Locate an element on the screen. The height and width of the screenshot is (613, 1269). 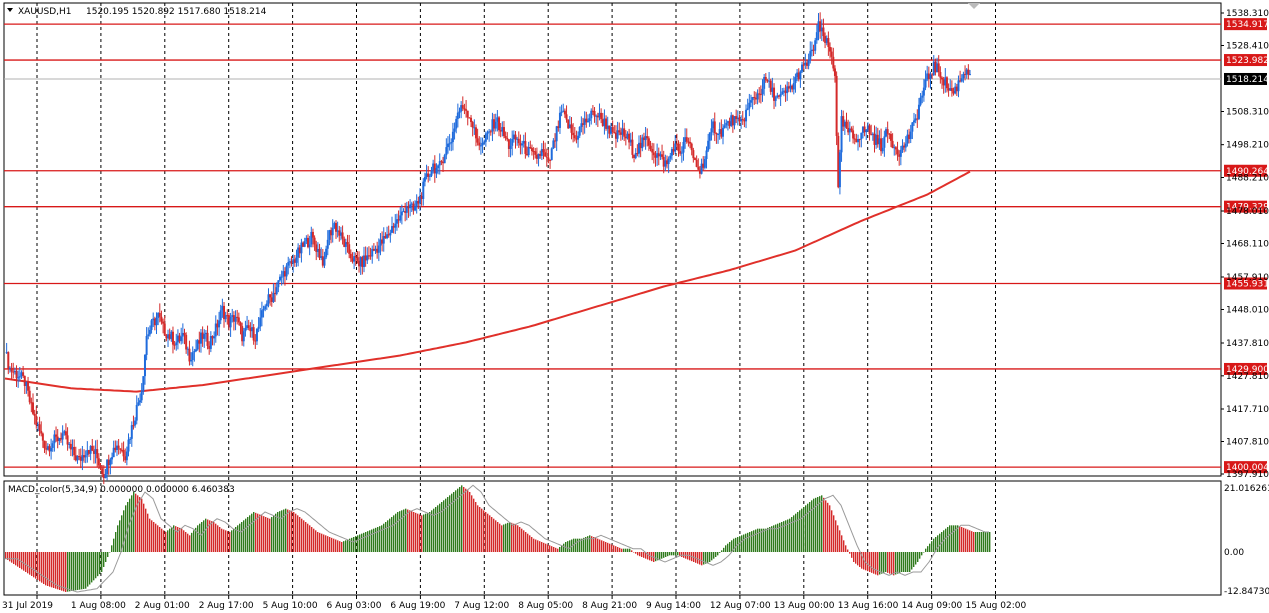
chart-shift-marker-icon is located at coordinates (974, 6).